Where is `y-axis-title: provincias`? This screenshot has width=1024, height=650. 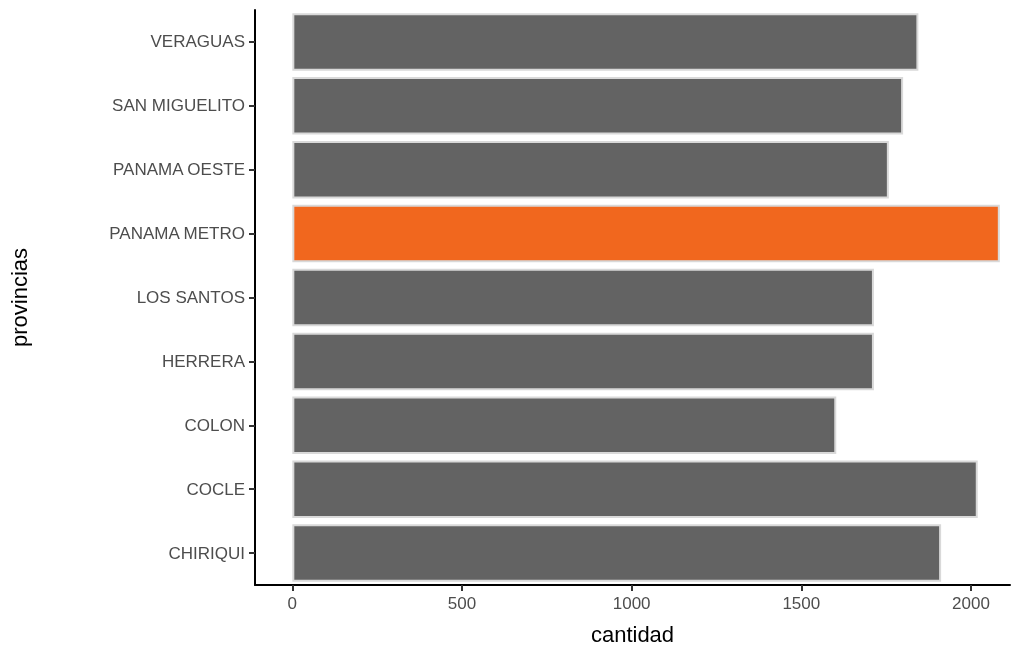 y-axis-title: provincias is located at coordinates (19, 297).